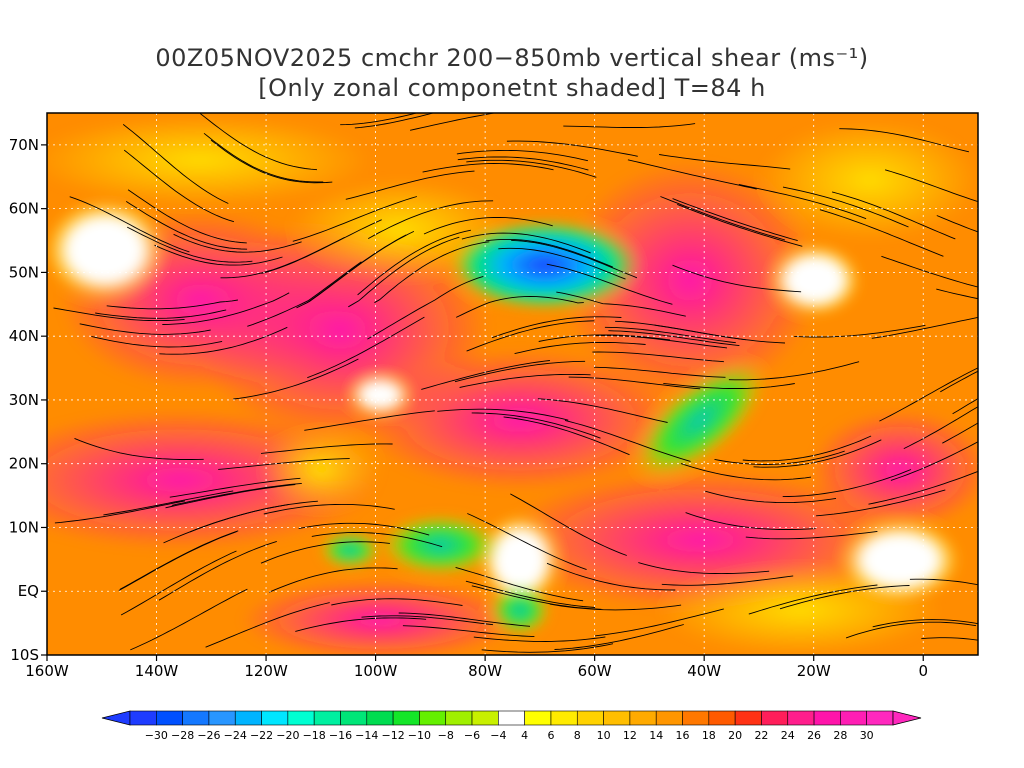 The image size is (1024, 768). Describe the element at coordinates (512, 88) in the screenshot. I see `map-title-line2: [Only zonal componetnt shaded] T=84 h` at that location.